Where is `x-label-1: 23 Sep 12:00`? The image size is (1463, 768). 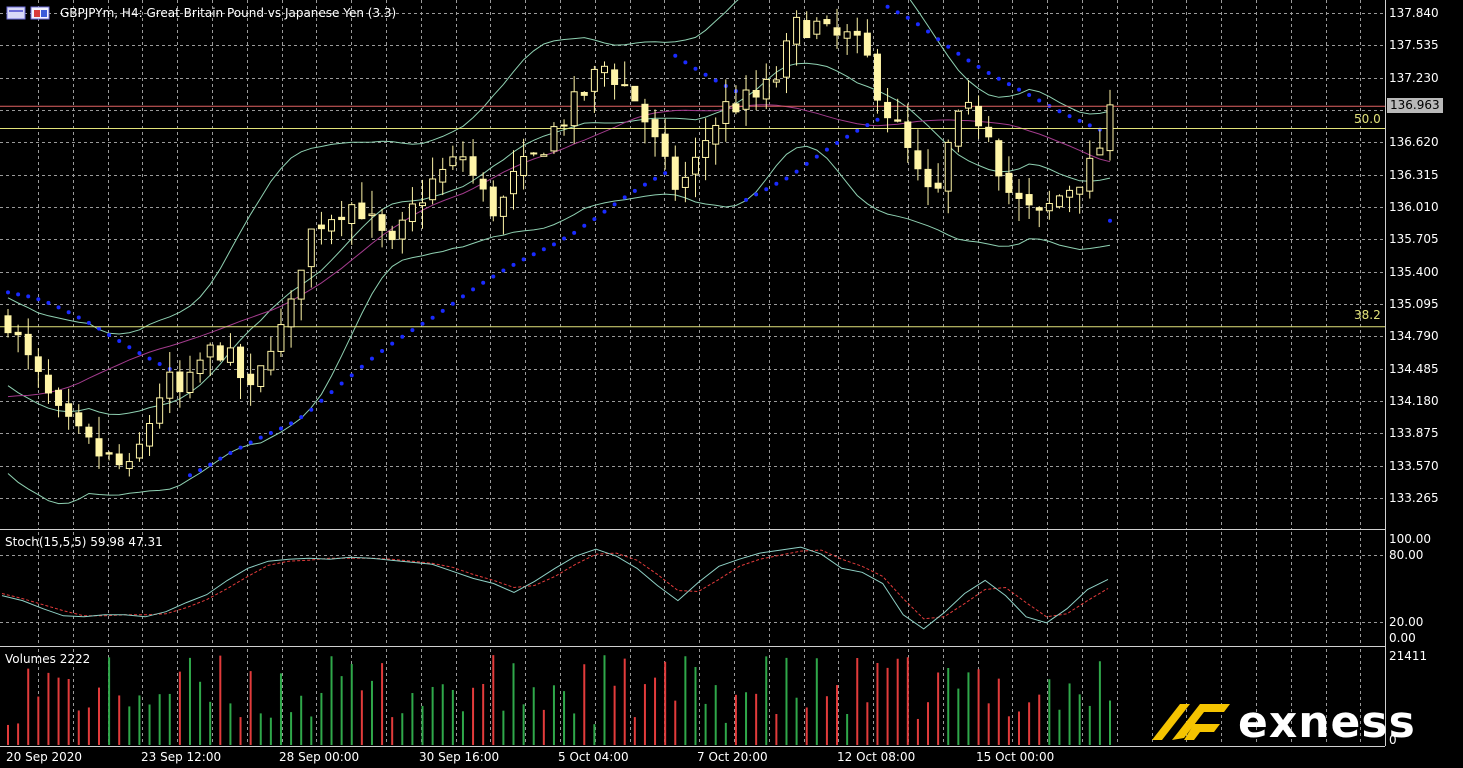
x-label-1: 23 Sep 12:00 is located at coordinates (181, 757).